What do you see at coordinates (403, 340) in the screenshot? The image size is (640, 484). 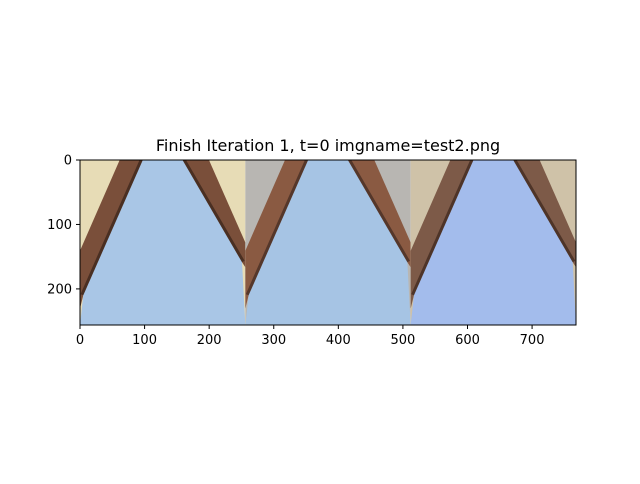 I see `x-tick-label: 500` at bounding box center [403, 340].